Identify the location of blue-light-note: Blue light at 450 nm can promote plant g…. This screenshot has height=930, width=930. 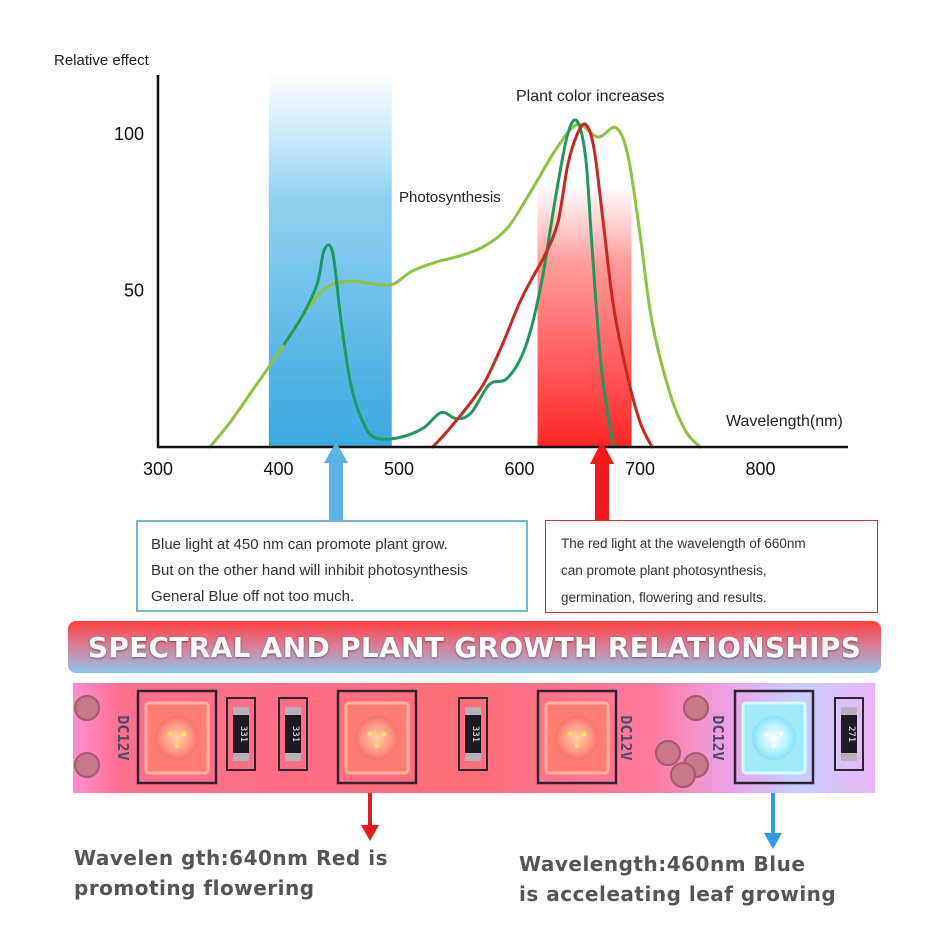
(332, 566).